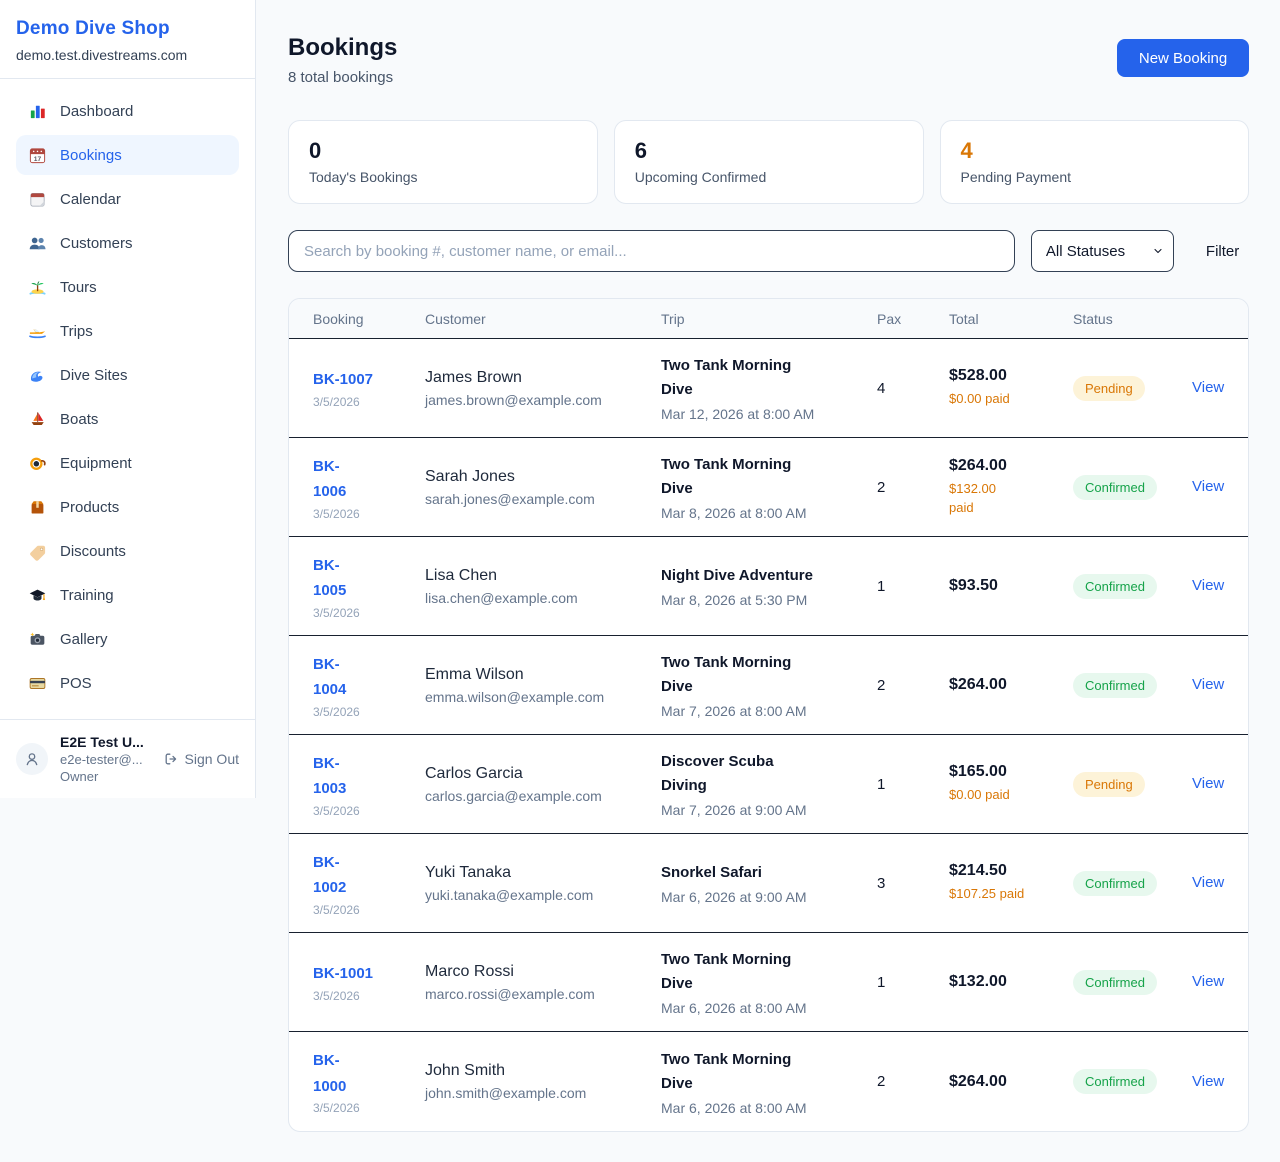  I want to click on sidebar-item-calendar: Calendar, so click(127, 199).